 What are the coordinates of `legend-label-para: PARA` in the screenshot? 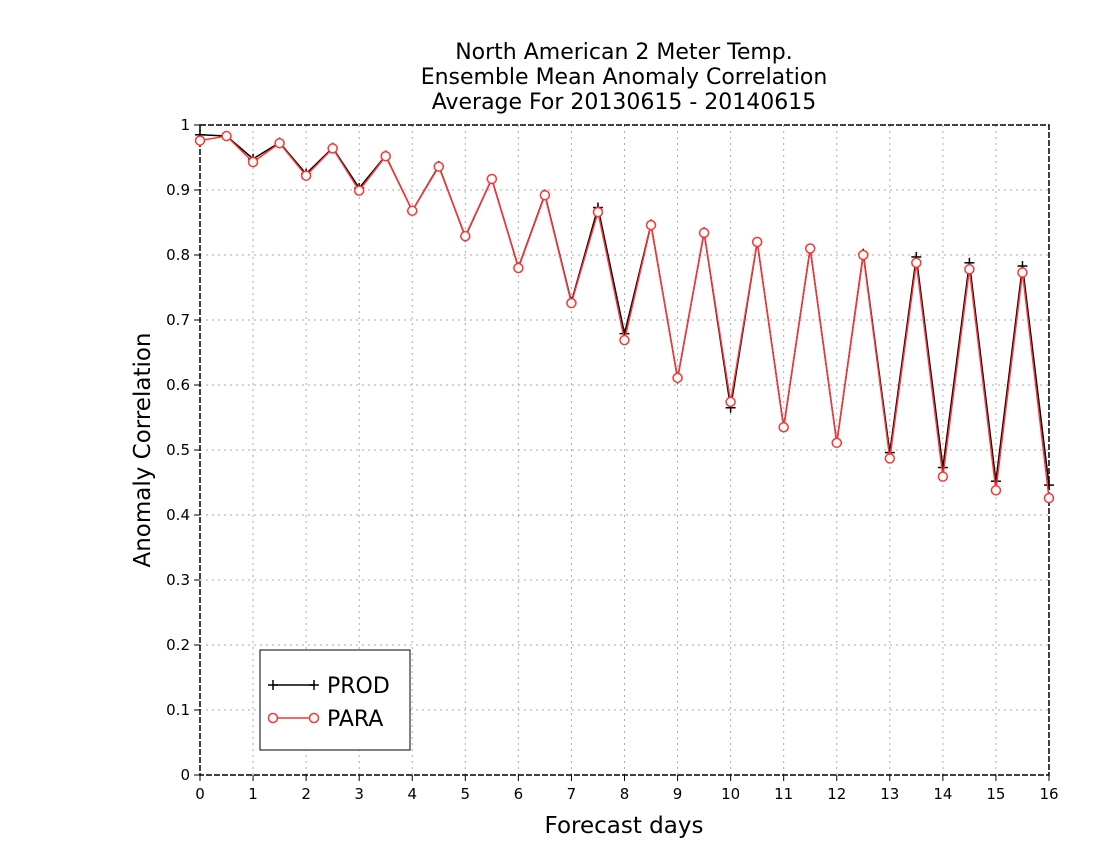 It's located at (355, 719).